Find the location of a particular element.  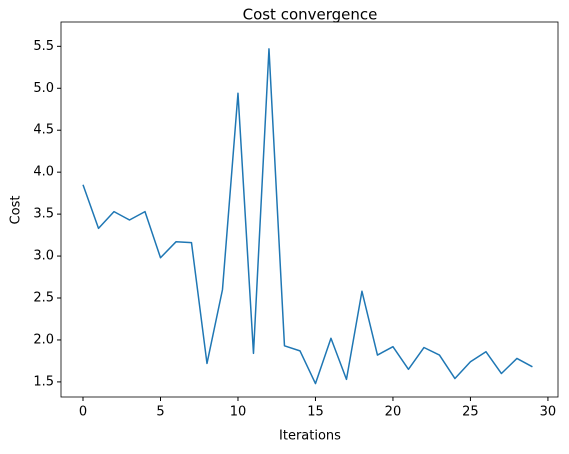

y-tick-label: 5.5 is located at coordinates (43, 46).